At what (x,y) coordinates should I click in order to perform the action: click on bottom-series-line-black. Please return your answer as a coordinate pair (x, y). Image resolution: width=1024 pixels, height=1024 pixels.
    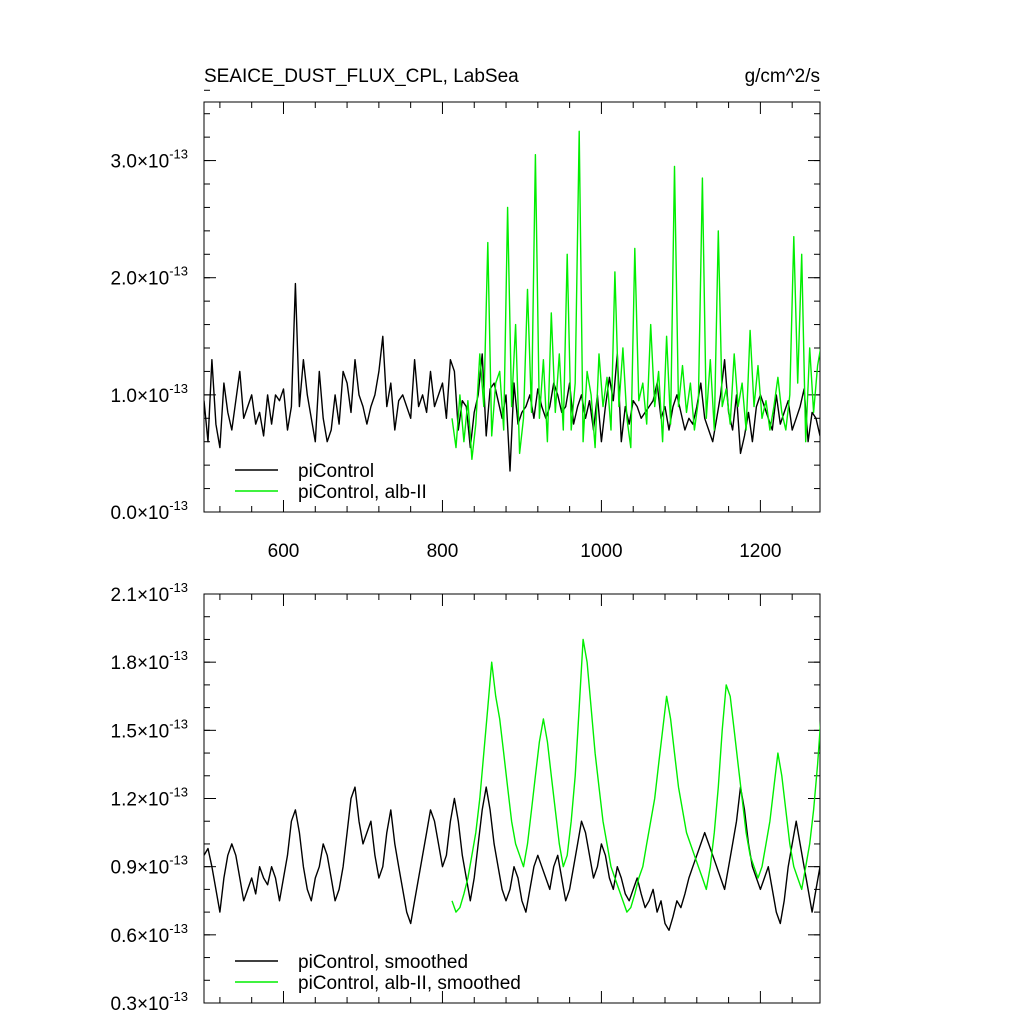
    Looking at the image, I should click on (512, 858).